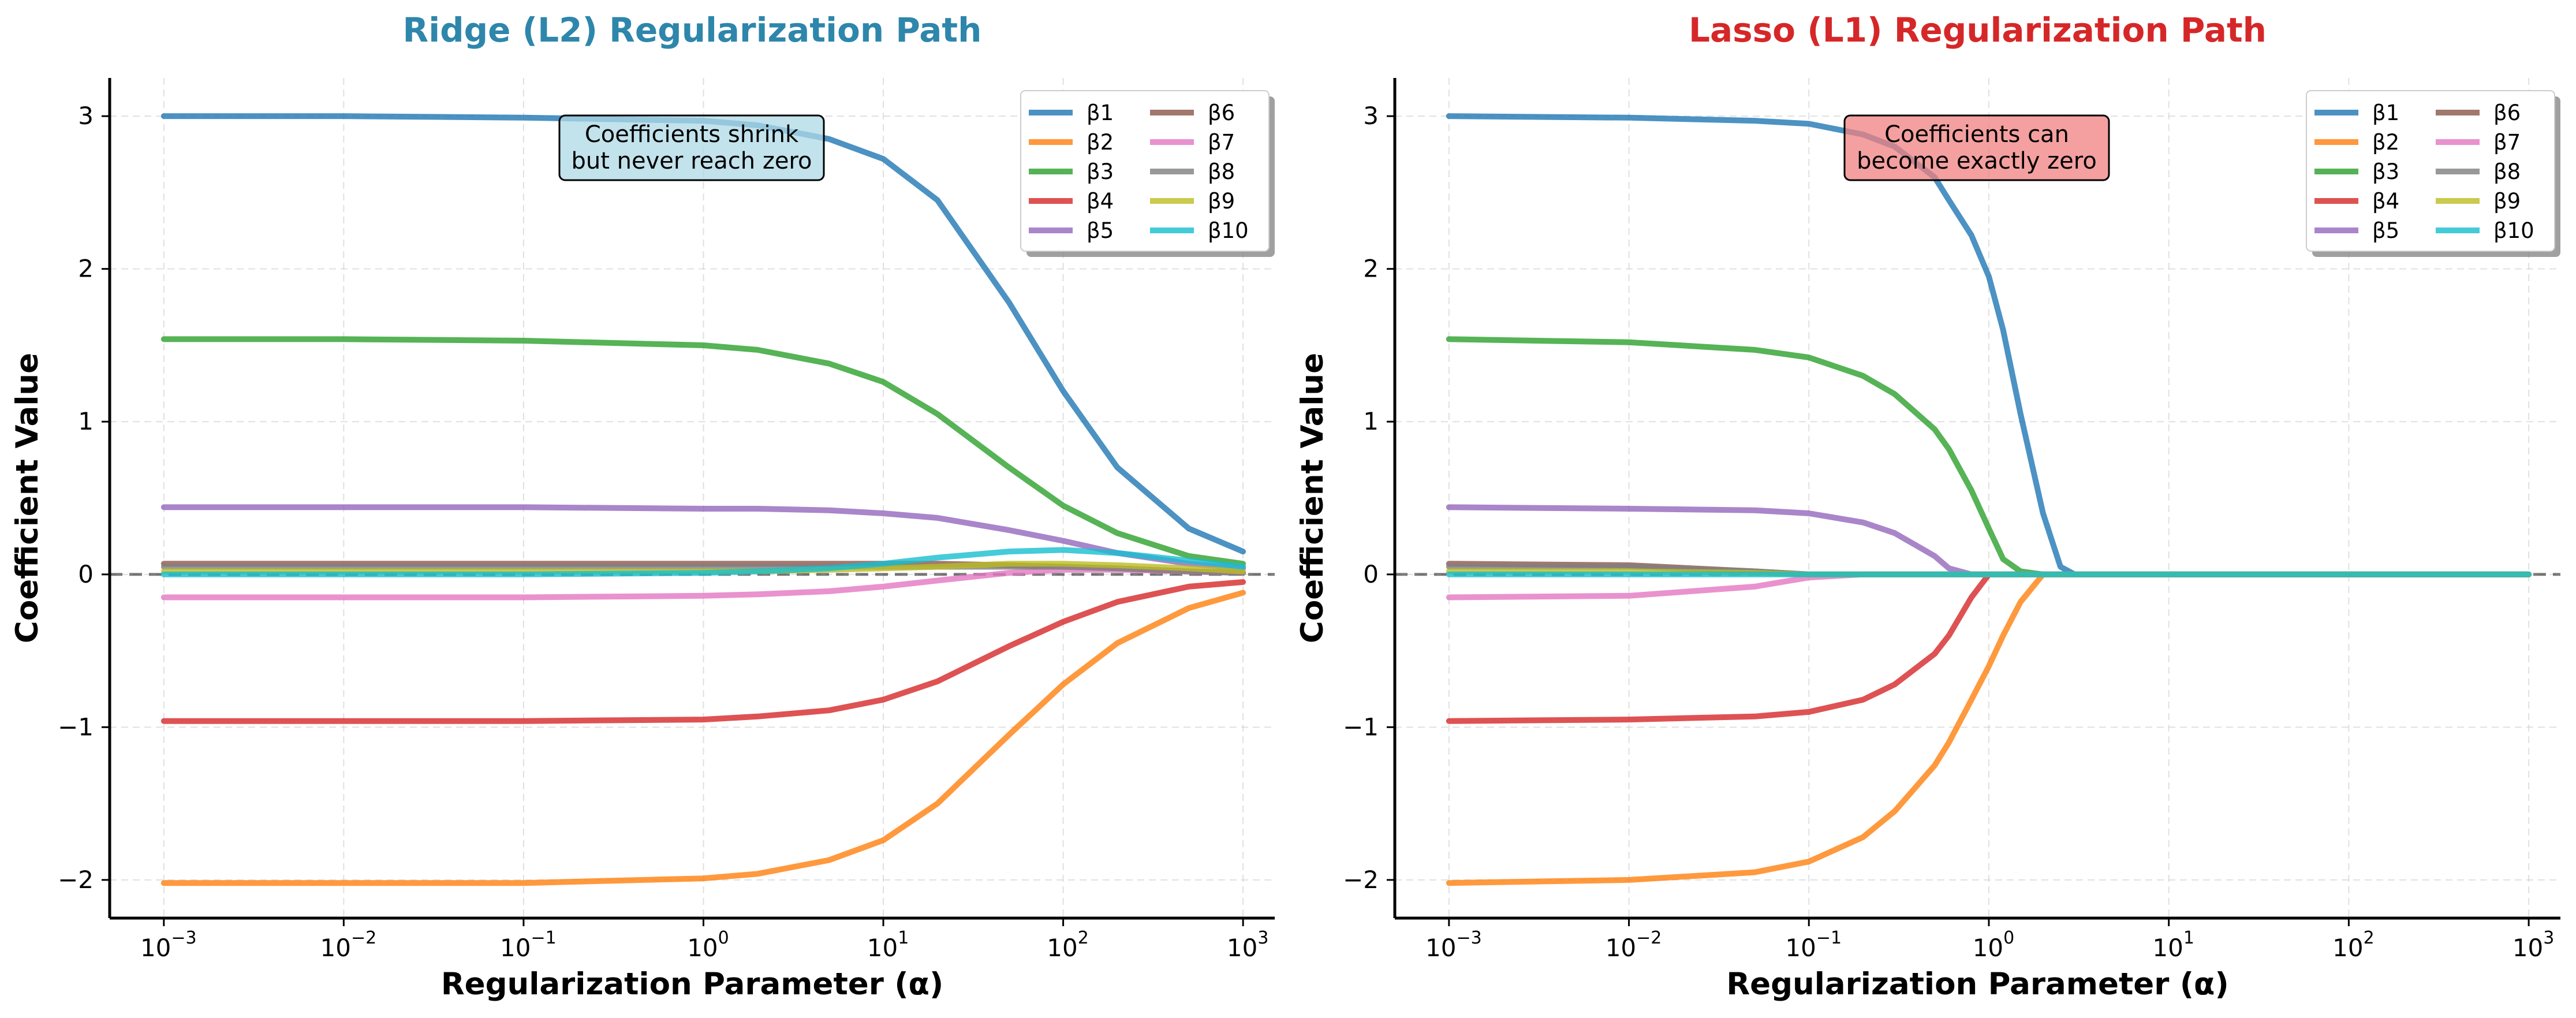  Describe the element at coordinates (703, 651) in the screenshot. I see `series-line-β4` at that location.